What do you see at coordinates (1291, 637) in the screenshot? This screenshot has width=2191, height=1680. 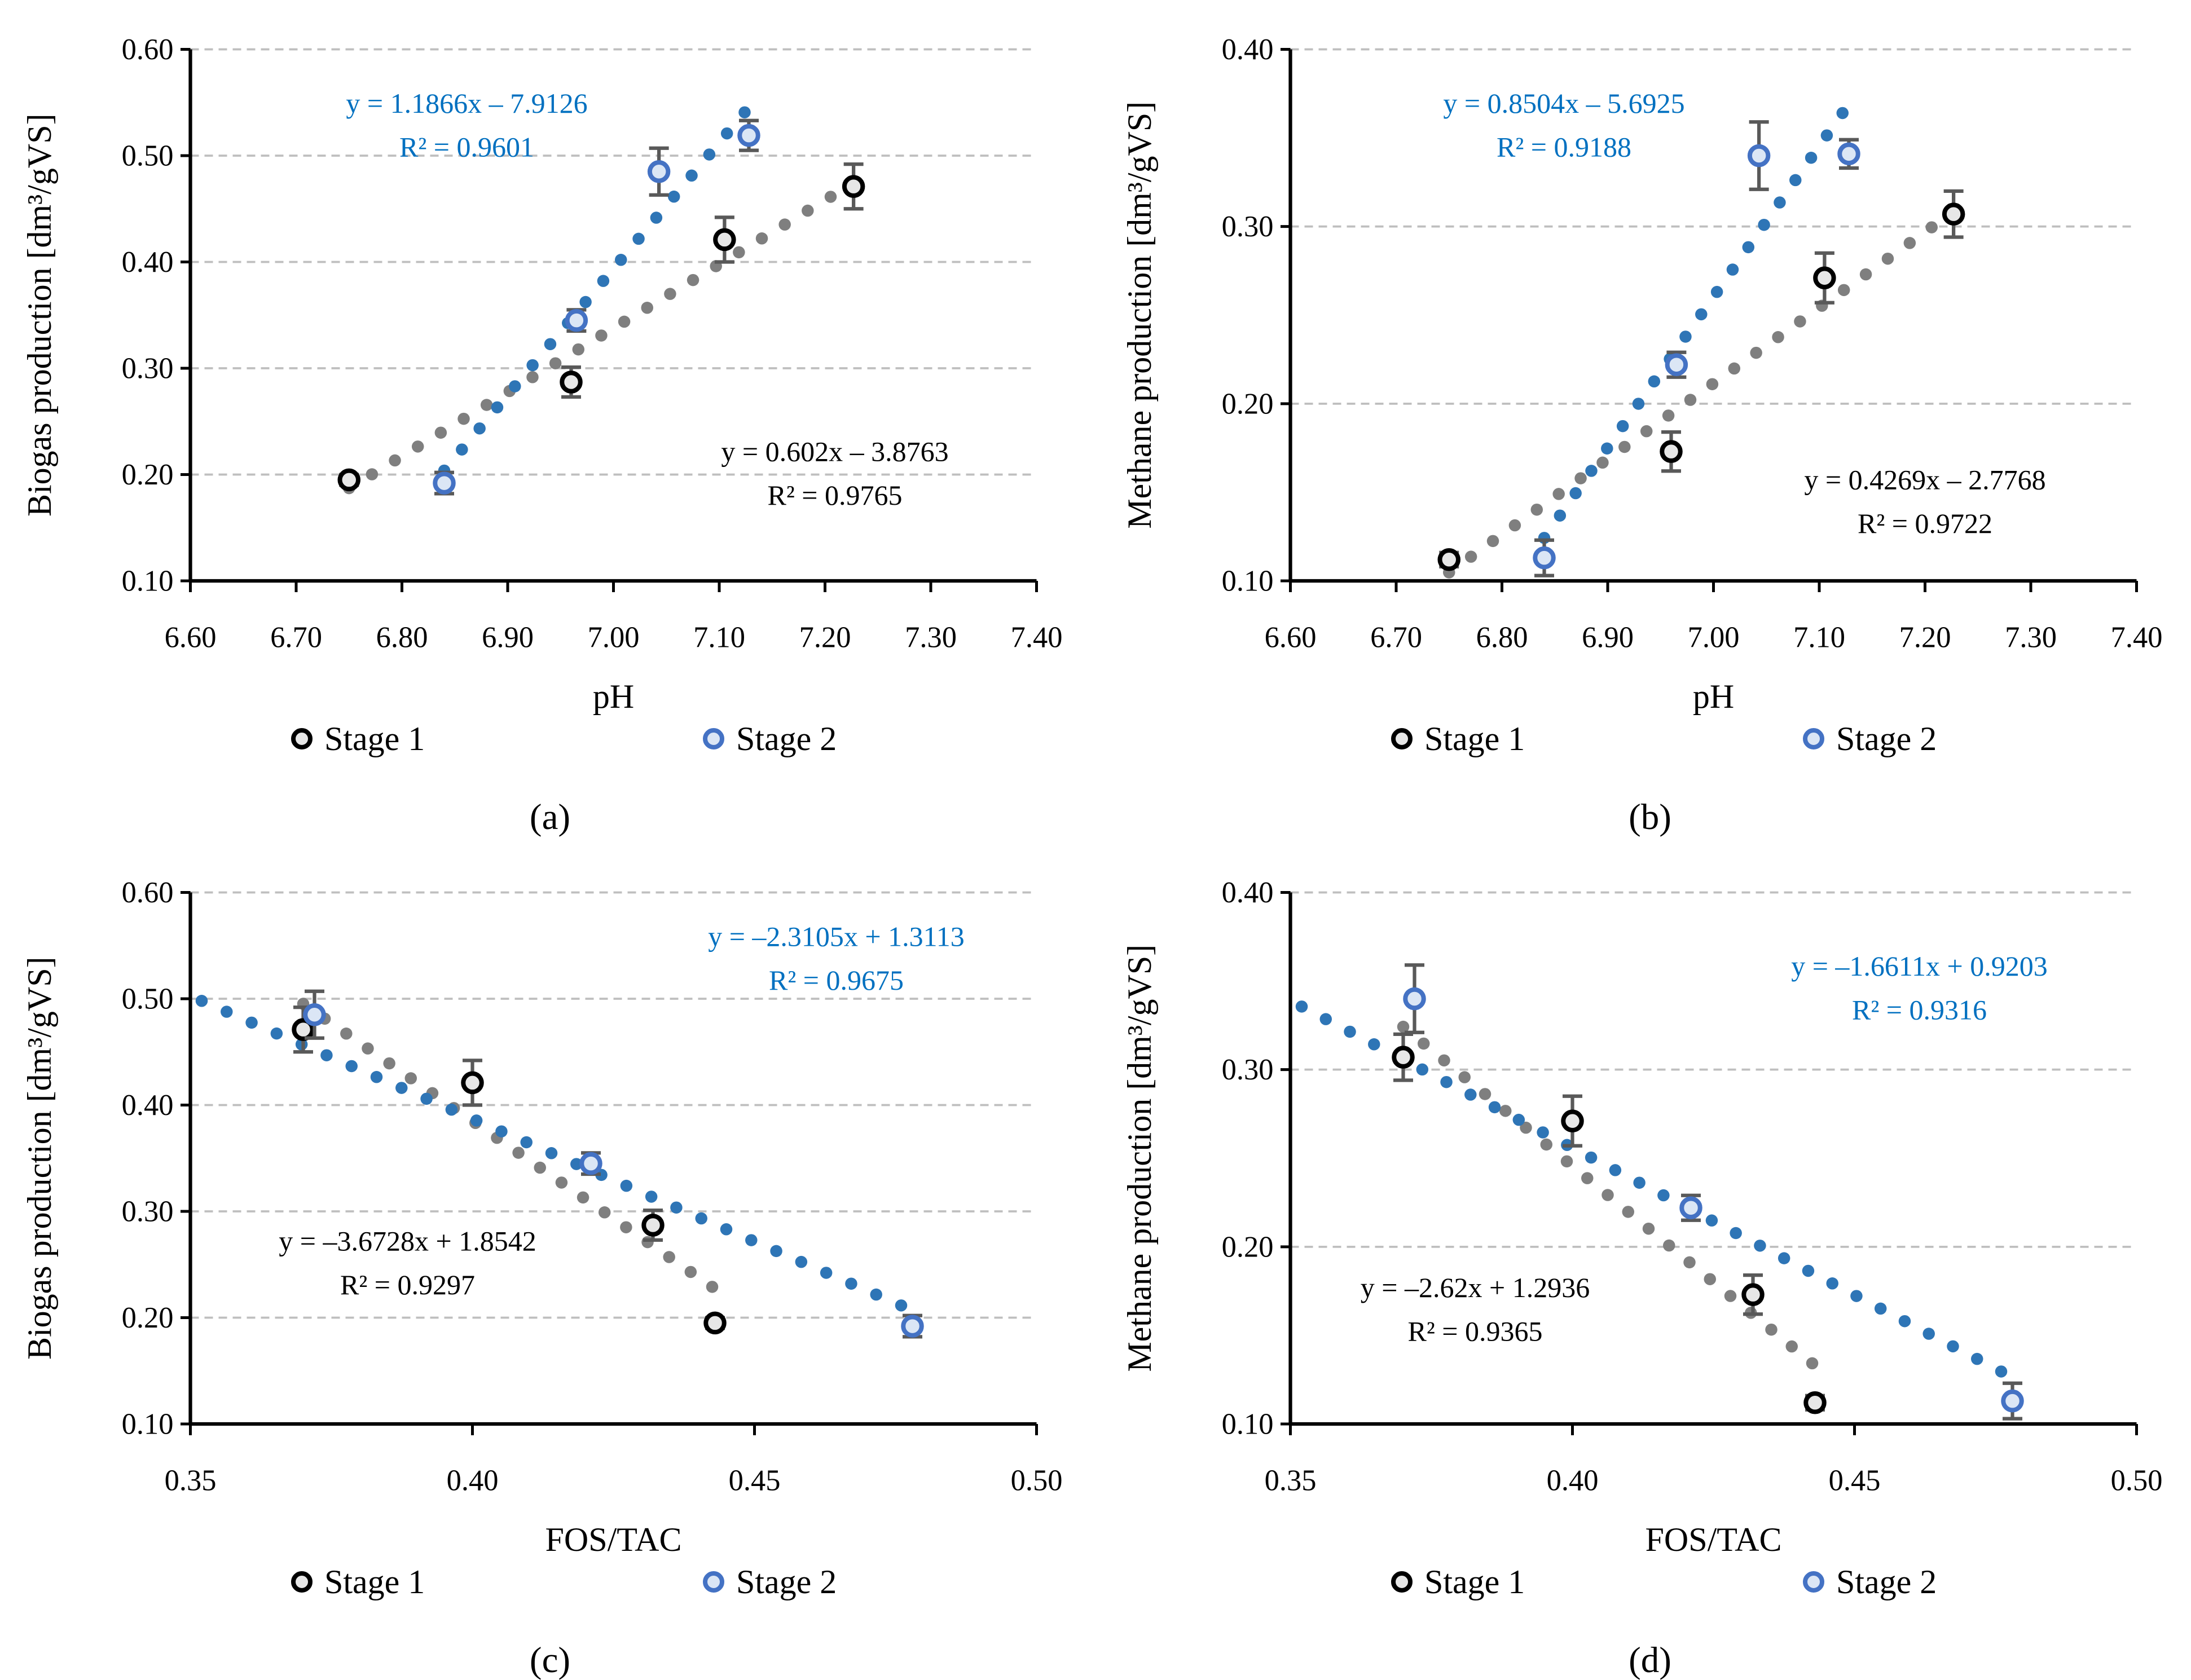 I see `x-tick-label: 6.60` at bounding box center [1291, 637].